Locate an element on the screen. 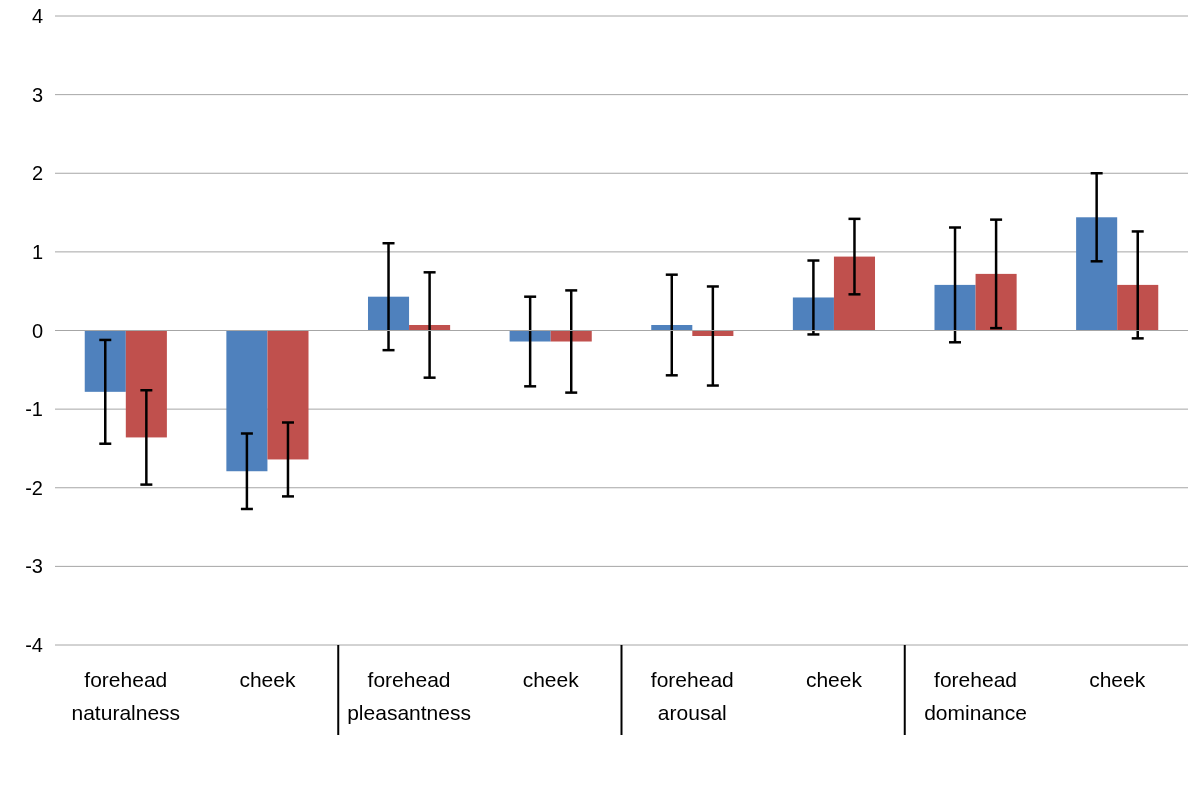 The width and height of the screenshot is (1188, 805). text: arousal is located at coordinates (692, 712).